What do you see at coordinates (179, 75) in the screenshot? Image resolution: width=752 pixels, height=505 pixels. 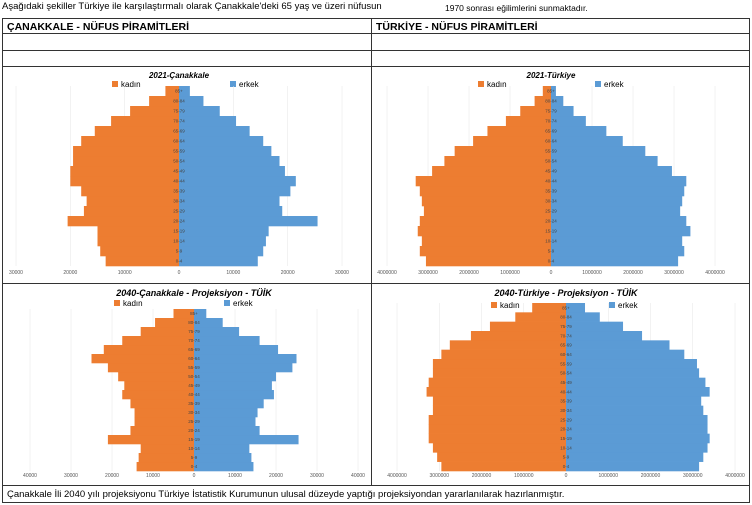 I see `chart-title: 2021-Çanakkale` at bounding box center [179, 75].